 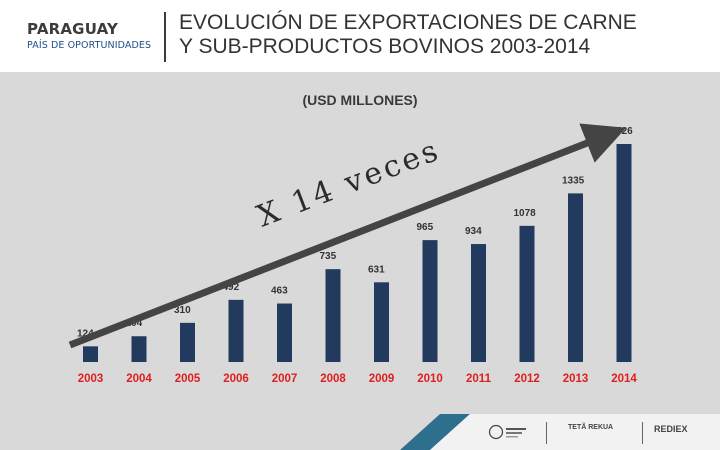 I want to click on header-divider, so click(x=165, y=37).